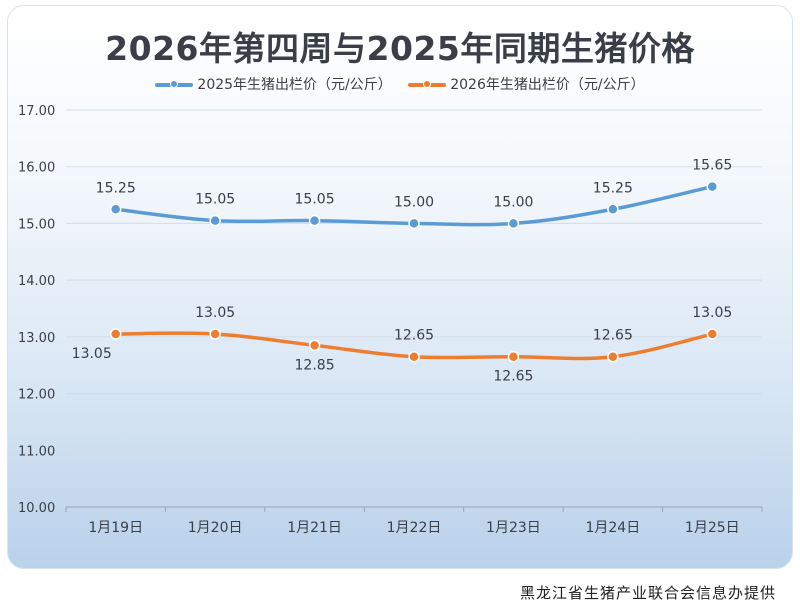 This screenshot has height=608, width=800. What do you see at coordinates (647, 593) in the screenshot?
I see `source-credit: 黑龙江省生猪产业联合会信息办提供` at bounding box center [647, 593].